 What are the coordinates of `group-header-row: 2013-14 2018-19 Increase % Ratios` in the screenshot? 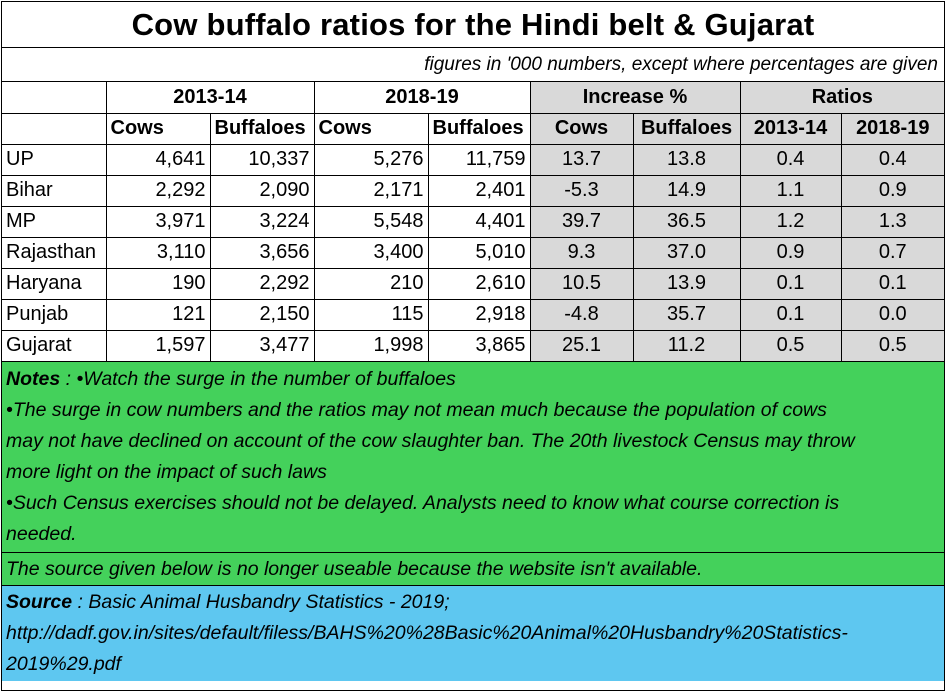 It's located at (473, 98).